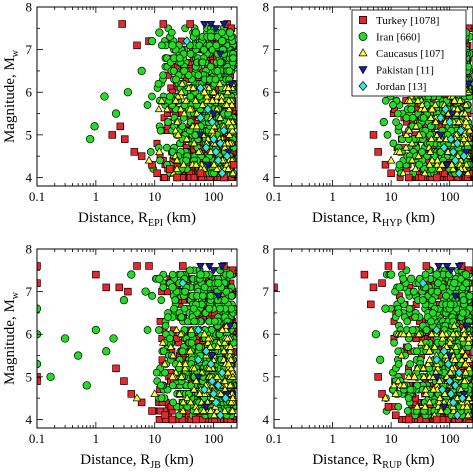  I want to click on y-tick-label: 8, so click(29, 249).